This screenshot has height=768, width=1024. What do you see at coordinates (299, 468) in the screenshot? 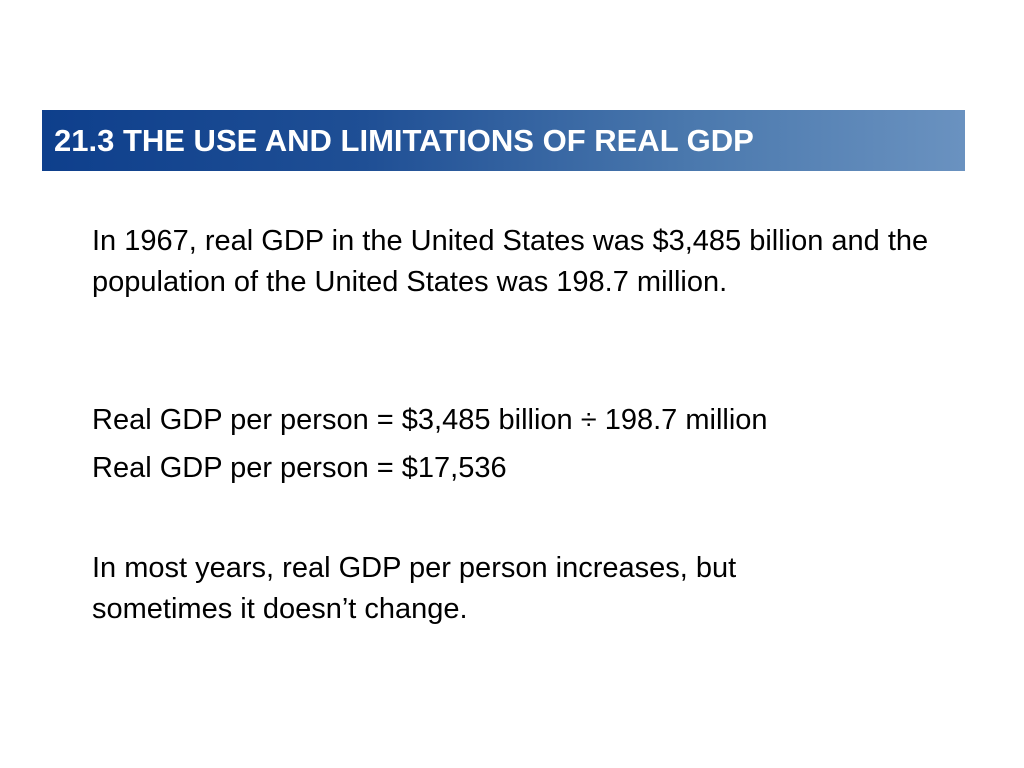
I see `paragraph-gdp-result: Real GDP per person = $17,536` at bounding box center [299, 468].